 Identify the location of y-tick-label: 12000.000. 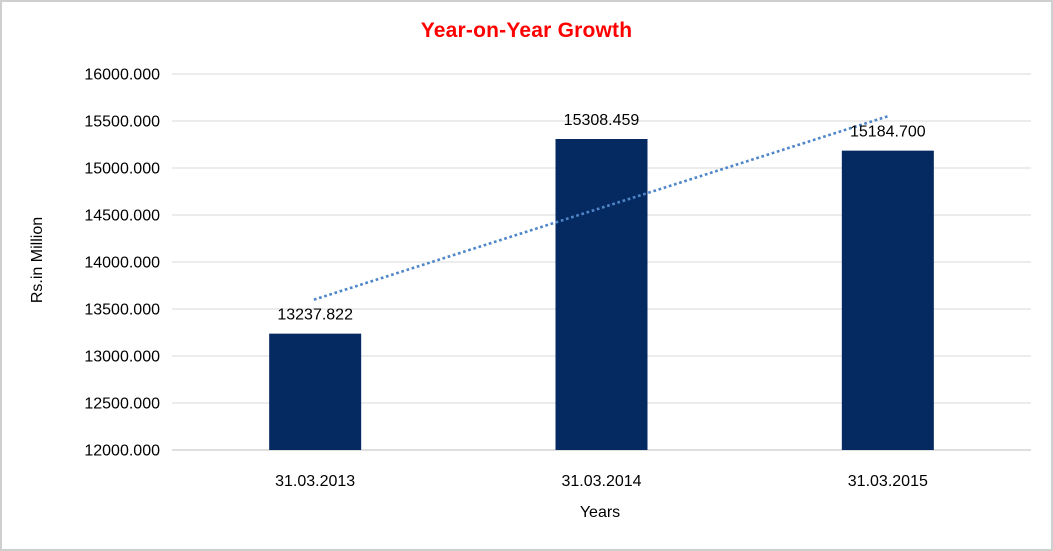
(122, 451).